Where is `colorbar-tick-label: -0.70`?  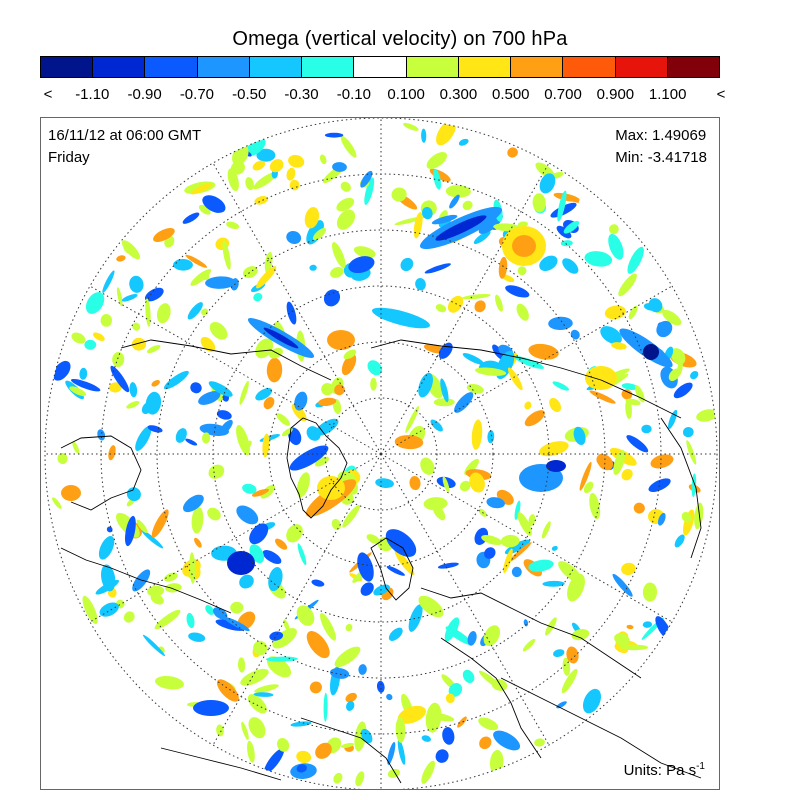
colorbar-tick-label: -0.70 is located at coordinates (197, 94).